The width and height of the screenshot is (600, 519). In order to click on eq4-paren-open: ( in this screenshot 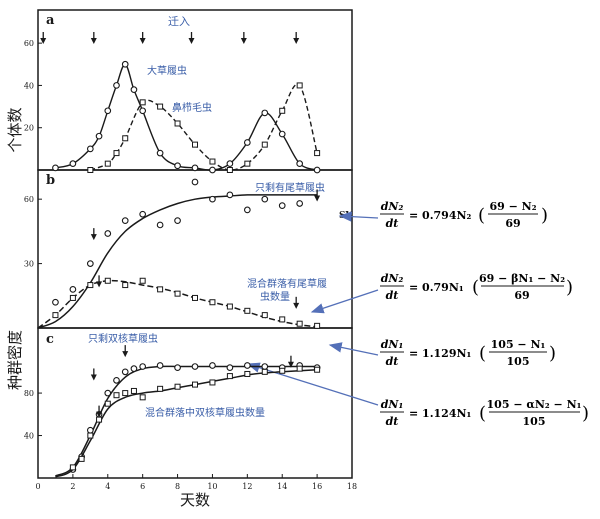, I will do `click(482, 413)`.